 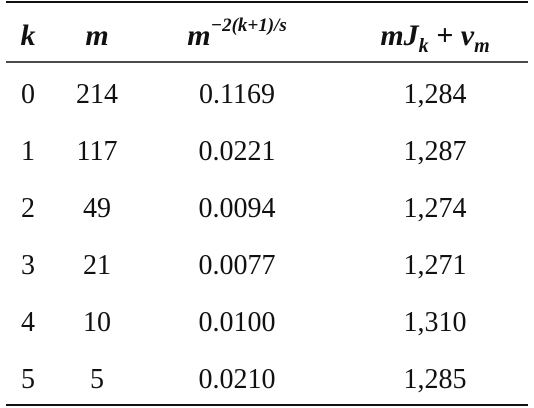 I want to click on cell: 1,287, so click(x=435, y=151).